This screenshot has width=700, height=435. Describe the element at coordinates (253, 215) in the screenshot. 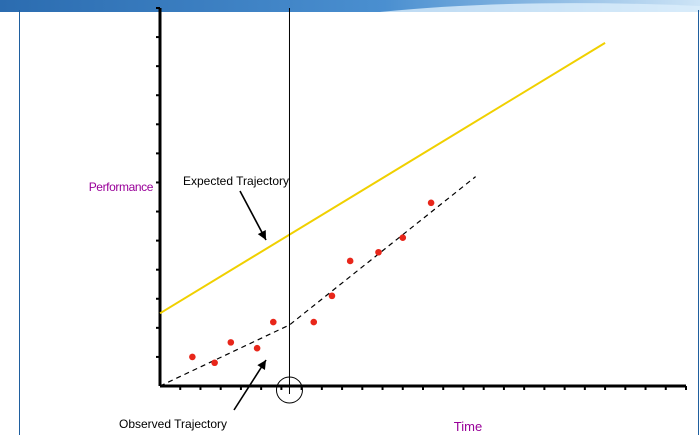

I see `expected-trajectory-arrow` at that location.